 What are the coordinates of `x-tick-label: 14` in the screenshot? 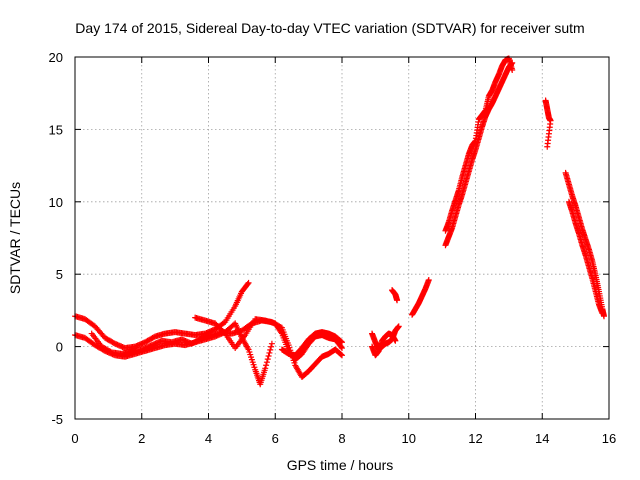 It's located at (542, 438).